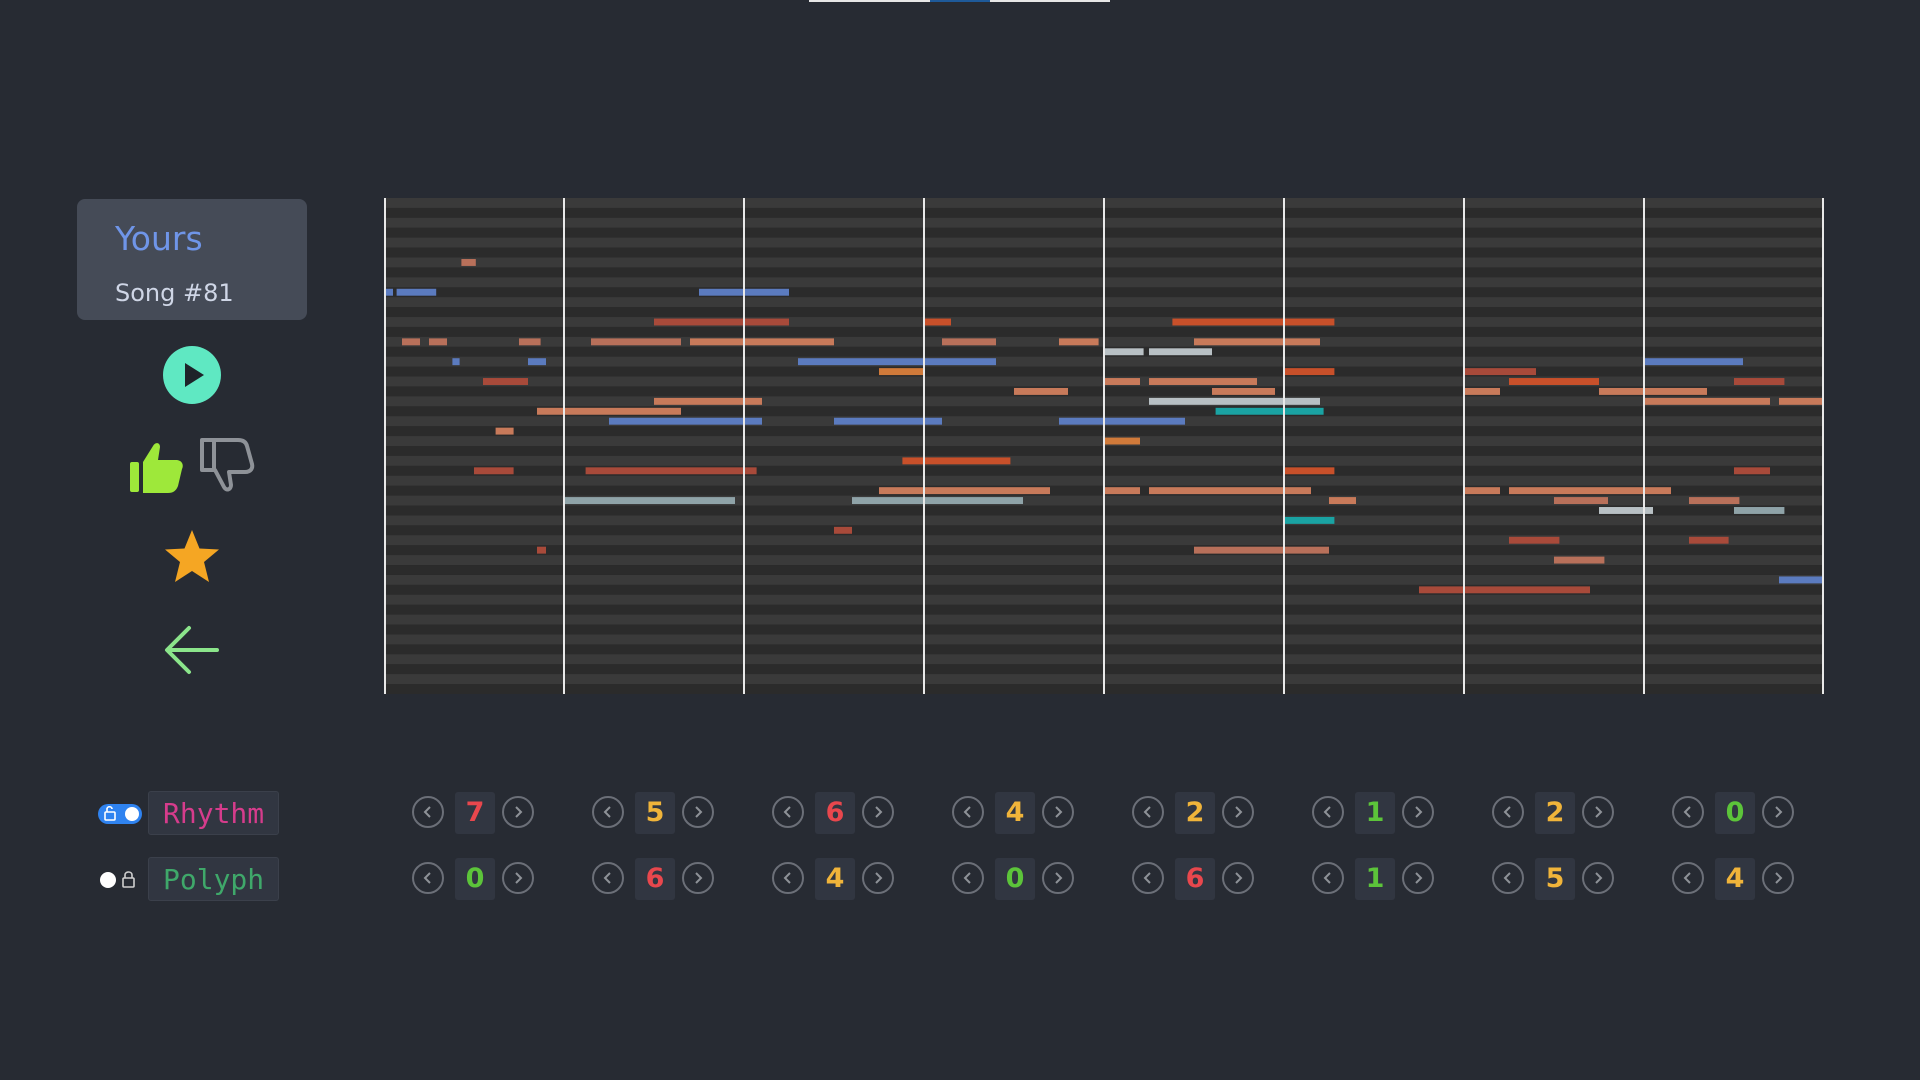 The height and width of the screenshot is (1080, 1920). What do you see at coordinates (227, 466) in the screenshot?
I see `dislike-button` at bounding box center [227, 466].